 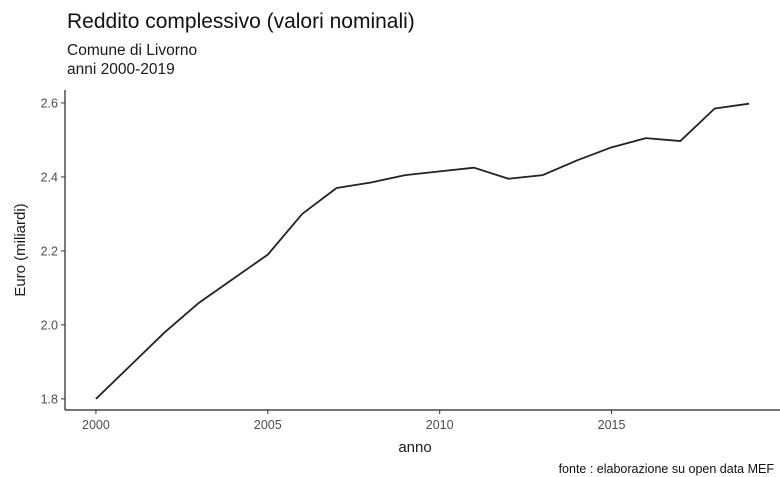 I want to click on x-tick-label: 2015, so click(x=612, y=425).